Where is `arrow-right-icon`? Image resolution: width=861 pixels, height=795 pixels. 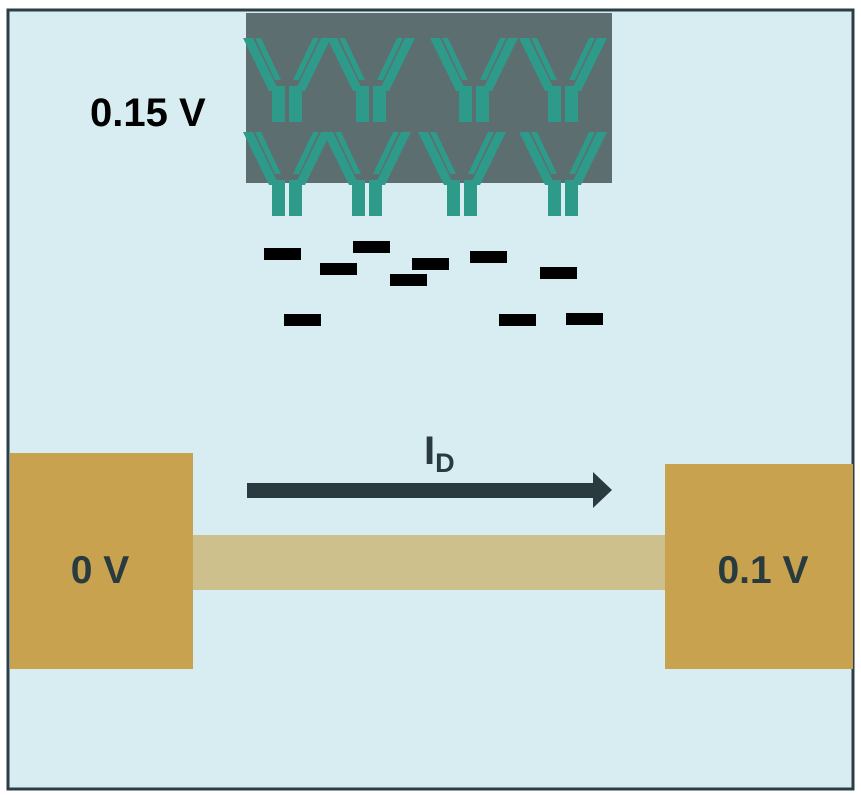 arrow-right-icon is located at coordinates (429, 490).